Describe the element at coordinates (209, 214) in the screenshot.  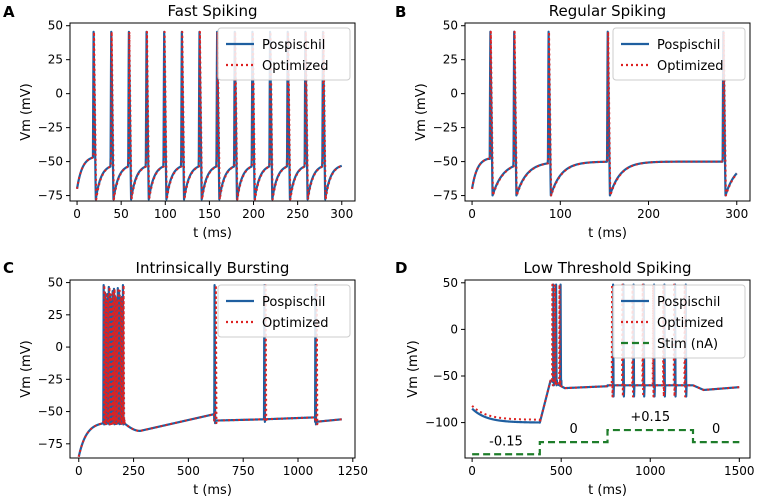
I see `x-tick-label: 150` at that location.